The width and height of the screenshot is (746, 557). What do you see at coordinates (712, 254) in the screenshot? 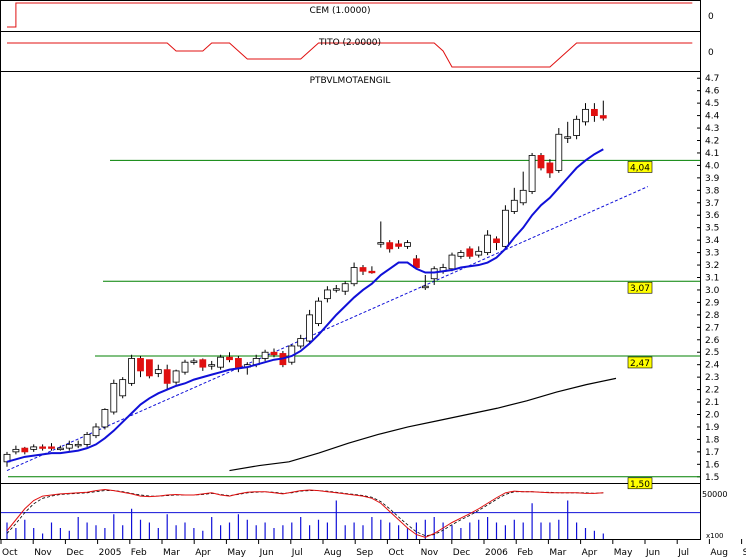
I see `price-tick-label: 3.3` at bounding box center [712, 254].